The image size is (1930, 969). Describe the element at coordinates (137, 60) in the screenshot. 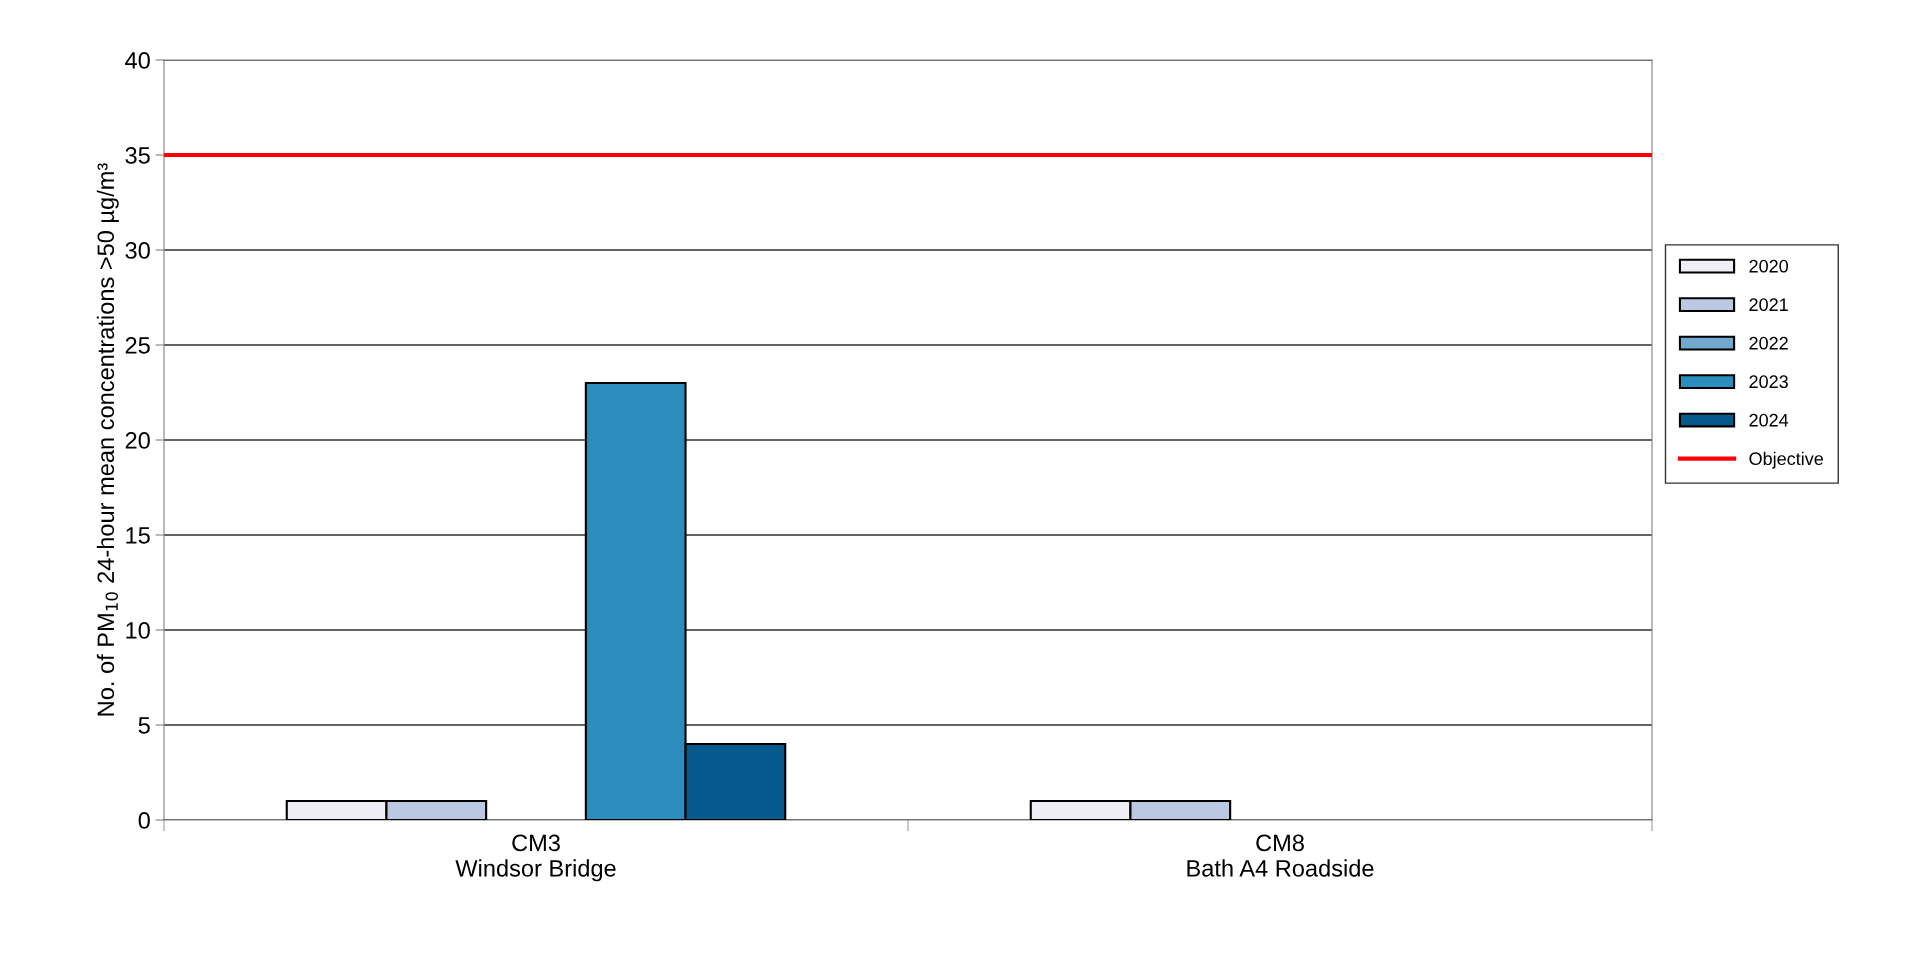

I see `y-tick-label: 40` at that location.